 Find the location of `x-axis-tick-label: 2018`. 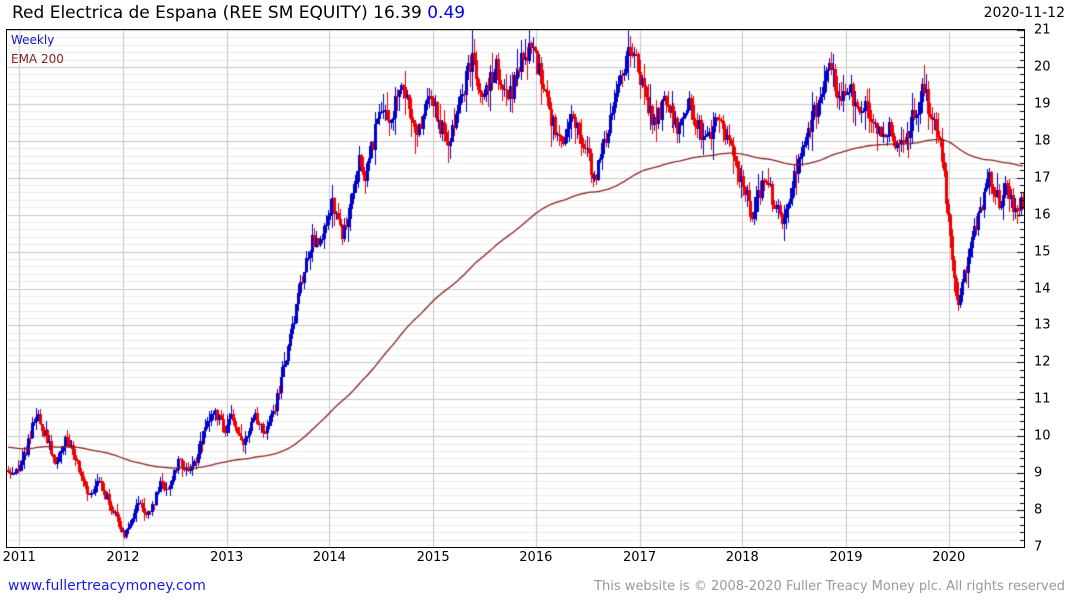

x-axis-tick-label: 2018 is located at coordinates (742, 557).